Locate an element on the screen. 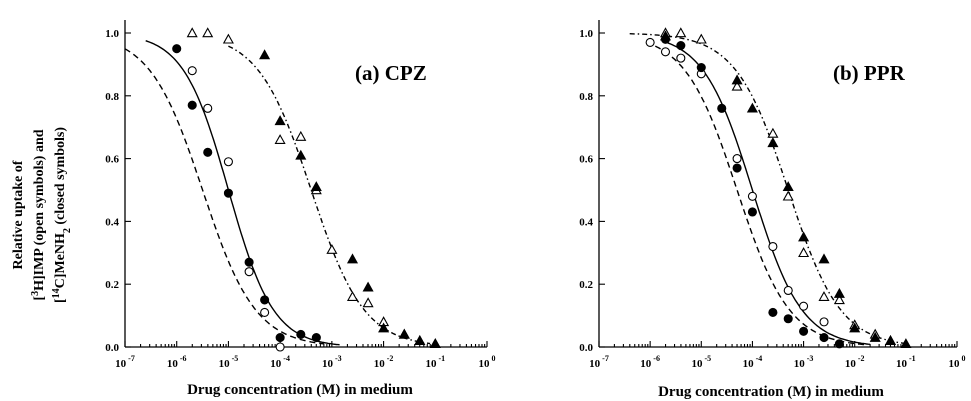 The width and height of the screenshot is (971, 401). x-tick-label: 10 -1 is located at coordinates (906, 362).